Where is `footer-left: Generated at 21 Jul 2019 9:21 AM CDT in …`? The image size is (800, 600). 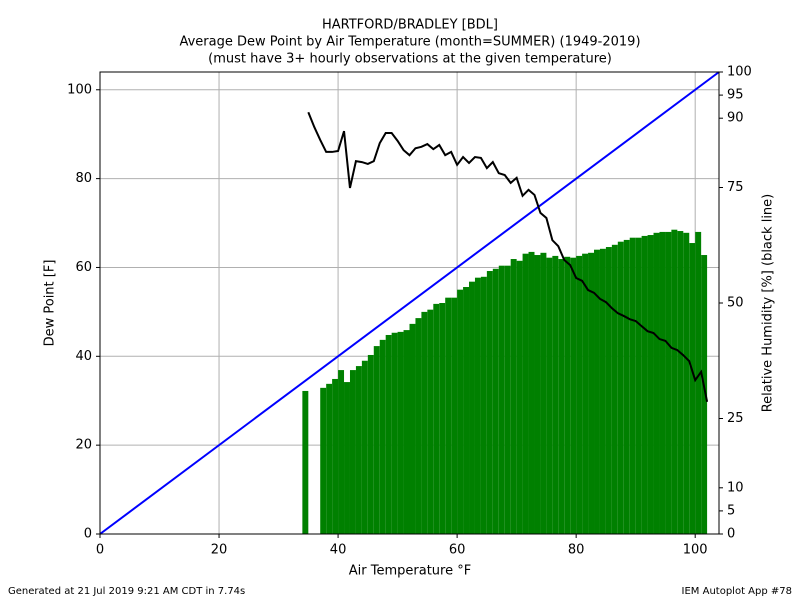
footer-left: Generated at 21 Jul 2019 9:21 AM CDT in … is located at coordinates (126, 591).